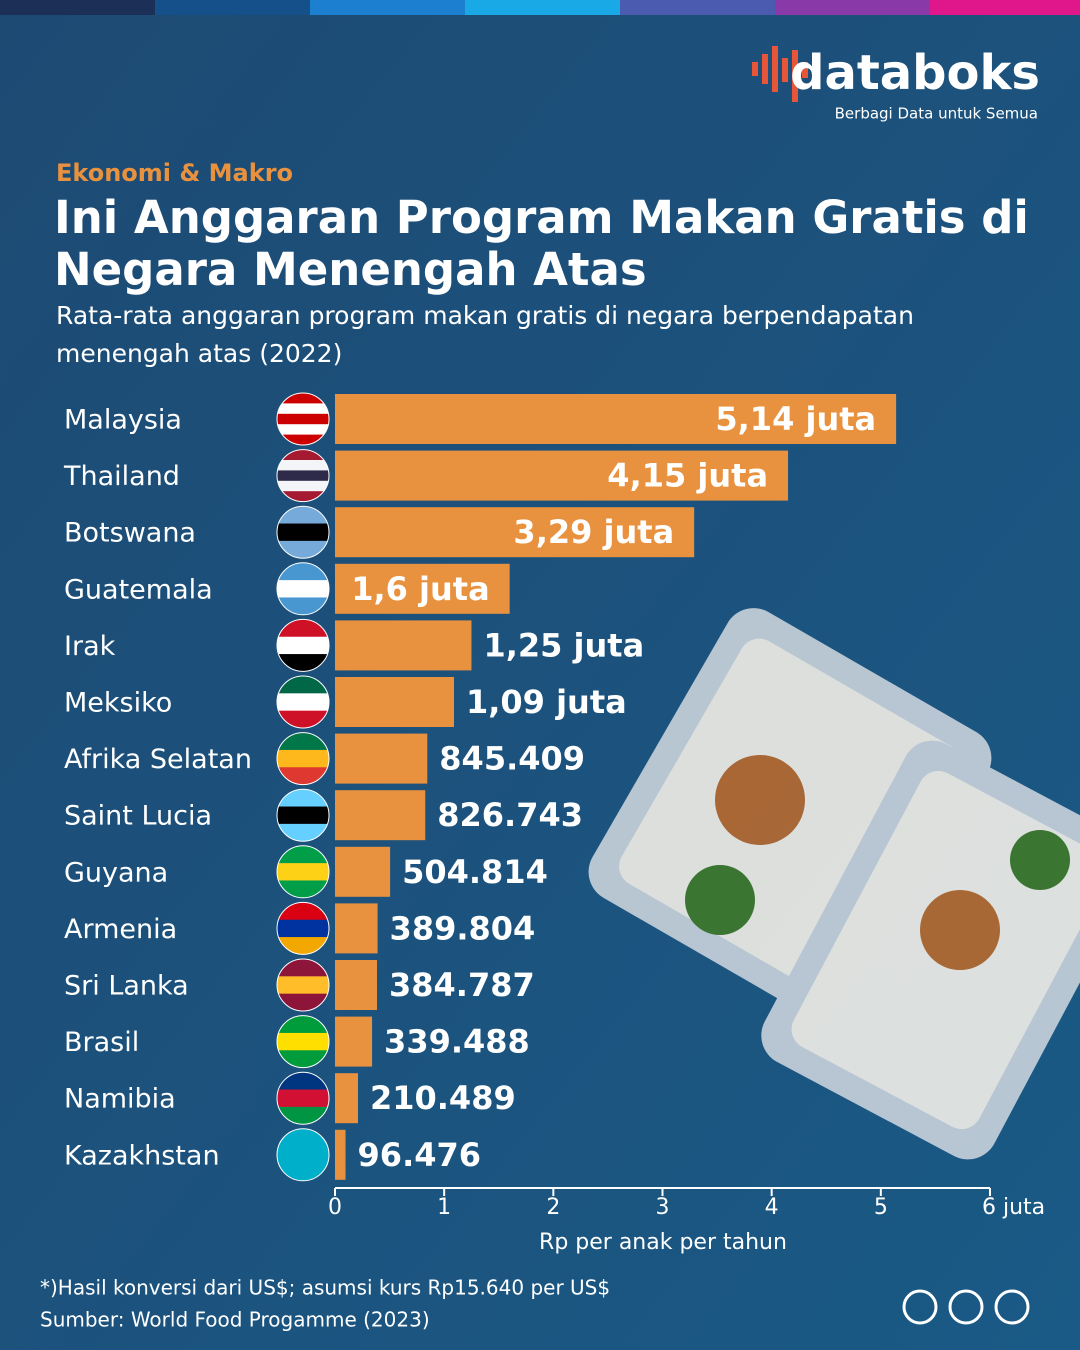  What do you see at coordinates (593, 532) in the screenshot?
I see `value-label: 3,29 juta` at bounding box center [593, 532].